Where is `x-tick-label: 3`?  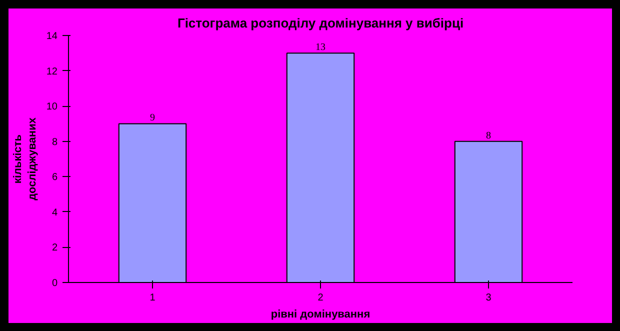
x-tick-label: 3 is located at coordinates (489, 298).